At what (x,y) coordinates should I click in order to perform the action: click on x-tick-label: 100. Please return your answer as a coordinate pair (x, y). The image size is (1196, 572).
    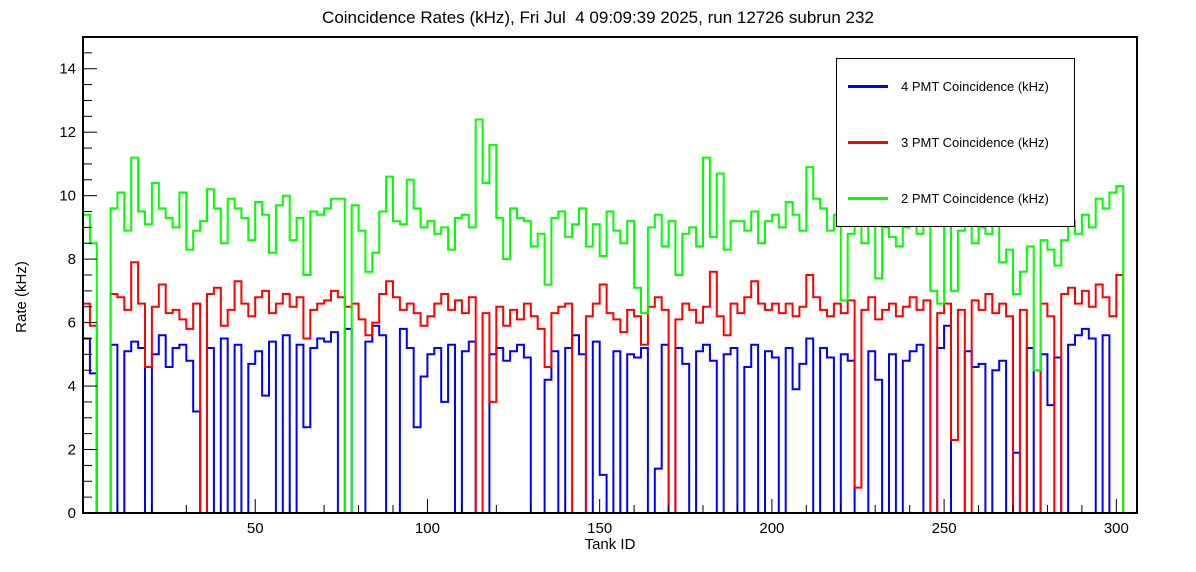
    Looking at the image, I should click on (427, 528).